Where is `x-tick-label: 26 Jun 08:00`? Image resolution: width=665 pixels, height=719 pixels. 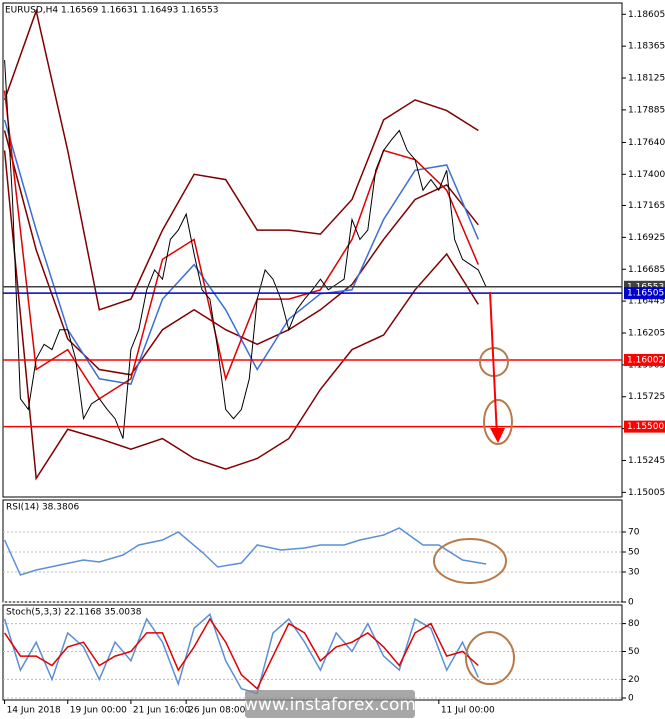
x-tick-label: 26 Jun 08:00 is located at coordinates (216, 711).